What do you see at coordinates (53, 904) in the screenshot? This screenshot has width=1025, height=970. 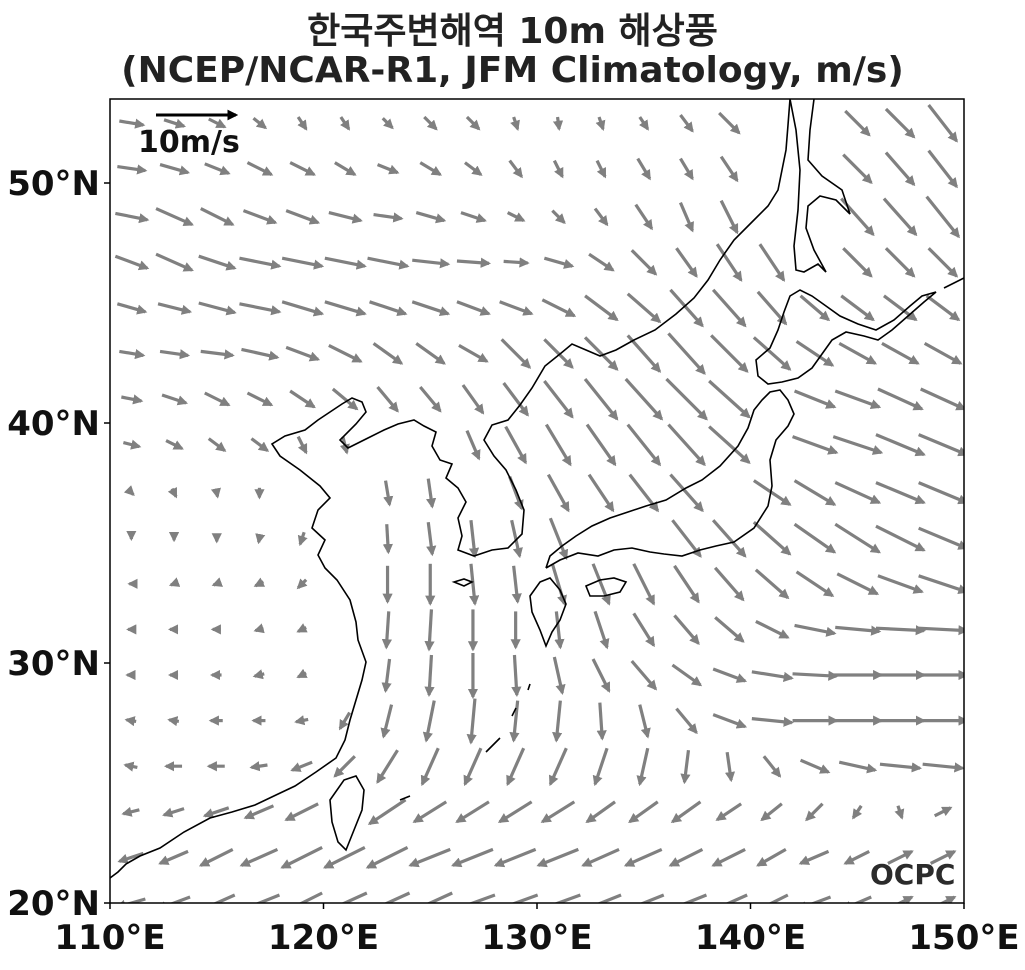 I see `y-tick-label: 20°N` at bounding box center [53, 904].